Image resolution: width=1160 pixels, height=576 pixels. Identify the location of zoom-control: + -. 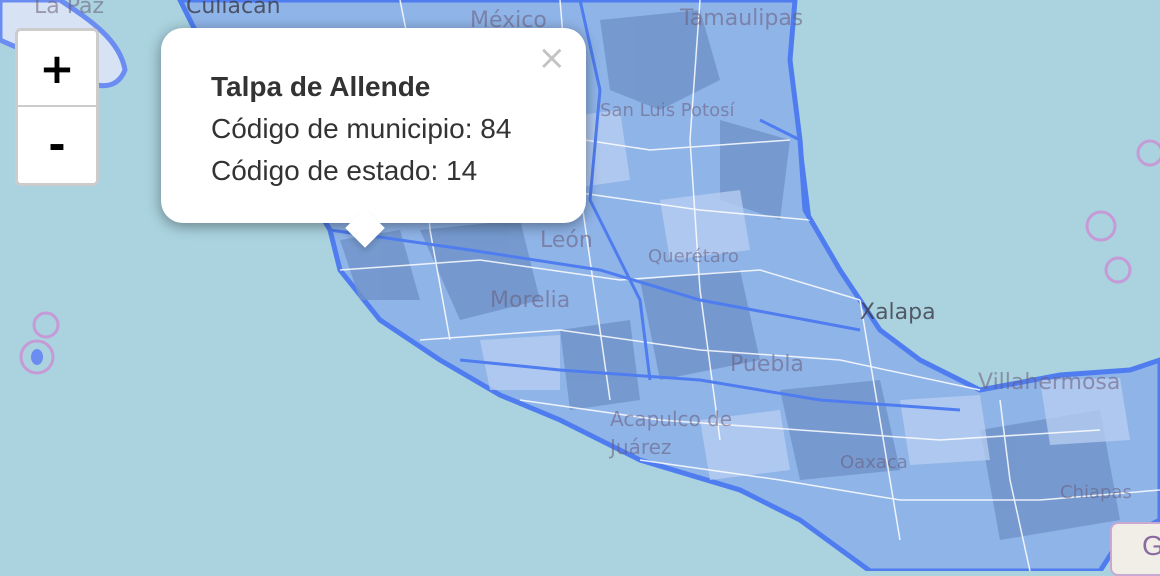
(57, 107).